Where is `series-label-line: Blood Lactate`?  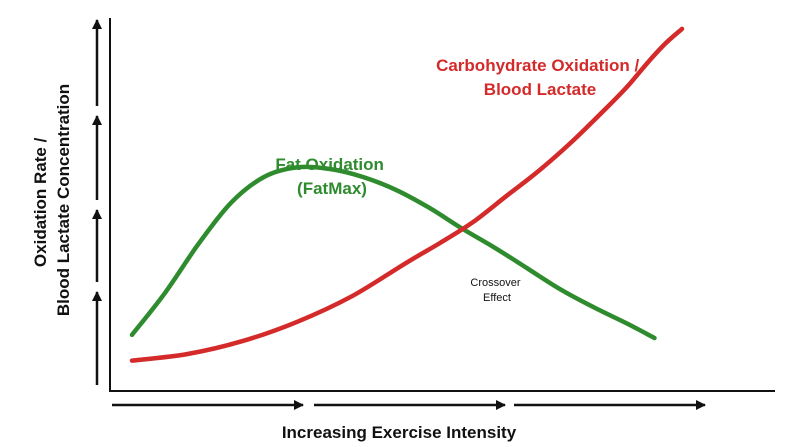 series-label-line: Blood Lactate is located at coordinates (540, 89).